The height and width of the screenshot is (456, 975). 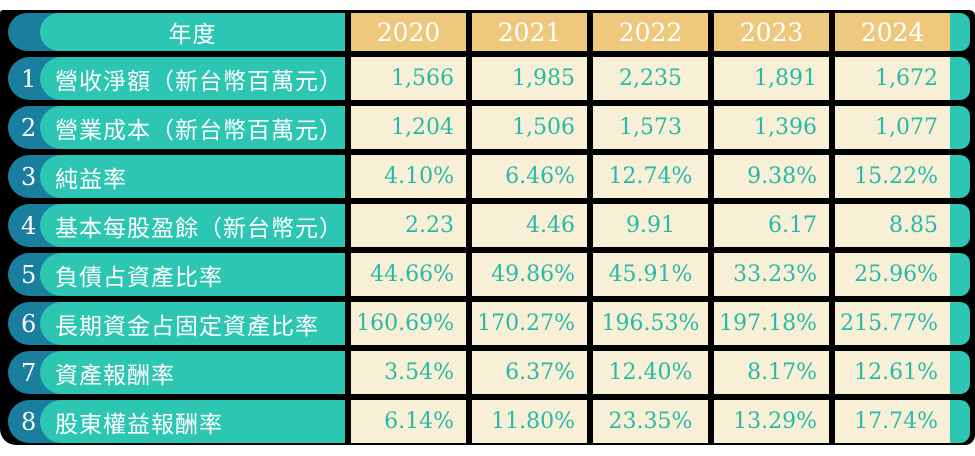 I want to click on data-value: 33.23%, so click(x=775, y=274).